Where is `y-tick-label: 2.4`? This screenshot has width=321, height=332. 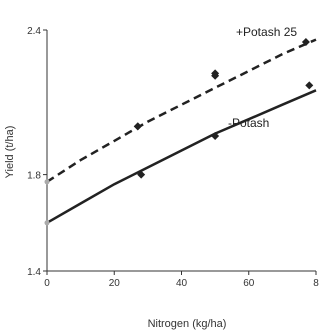 y-tick-label: 2.4 is located at coordinates (34, 31).